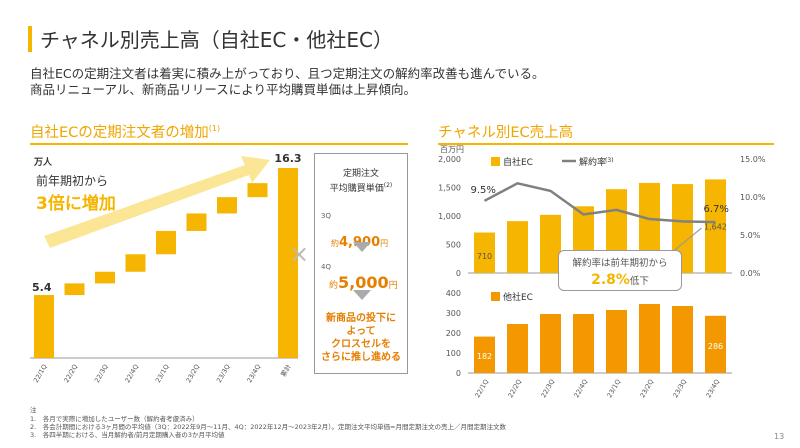 The width and height of the screenshot is (800, 448). Describe the element at coordinates (550, 243) in the screenshot. I see `own-ec-bar-22/3Q` at that location.